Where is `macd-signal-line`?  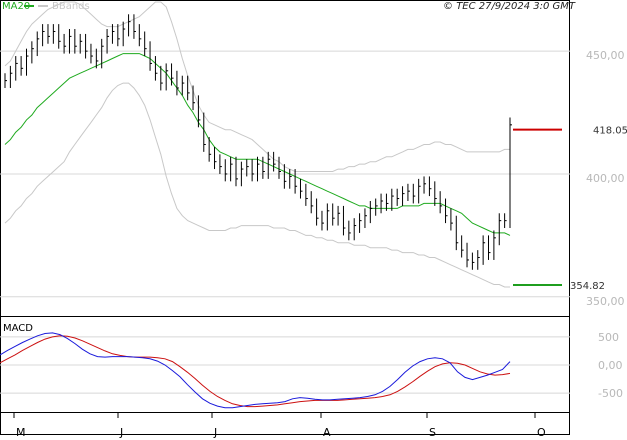 macd-signal-line is located at coordinates (255, 371).